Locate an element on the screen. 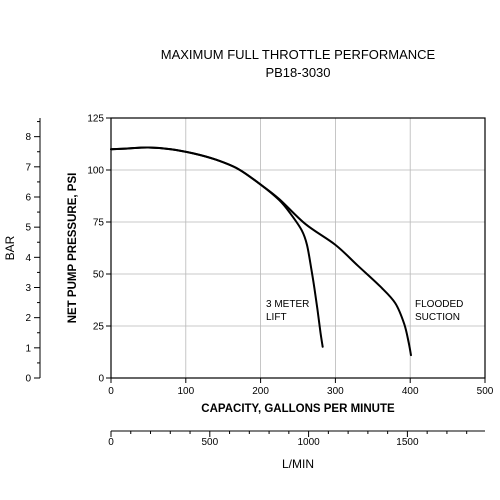  bar-tick-label: 0 is located at coordinates (28, 379).